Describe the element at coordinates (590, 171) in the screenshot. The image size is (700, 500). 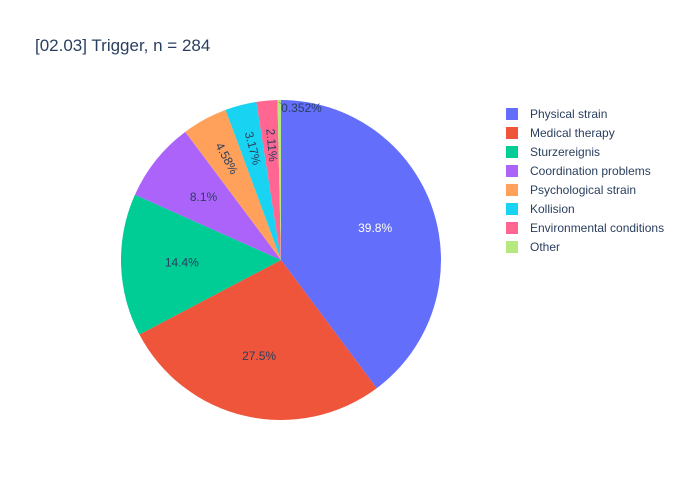
I see `legend-label-coordination-problems: Coordination problems` at that location.